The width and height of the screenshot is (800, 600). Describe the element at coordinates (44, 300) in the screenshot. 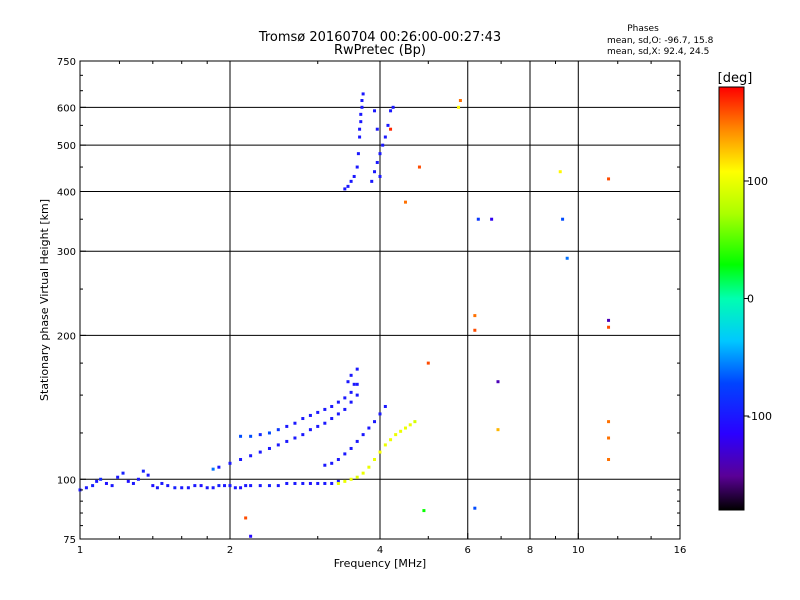

I see `y-axis-label: Stationary phase Virtual Height [km]` at that location.